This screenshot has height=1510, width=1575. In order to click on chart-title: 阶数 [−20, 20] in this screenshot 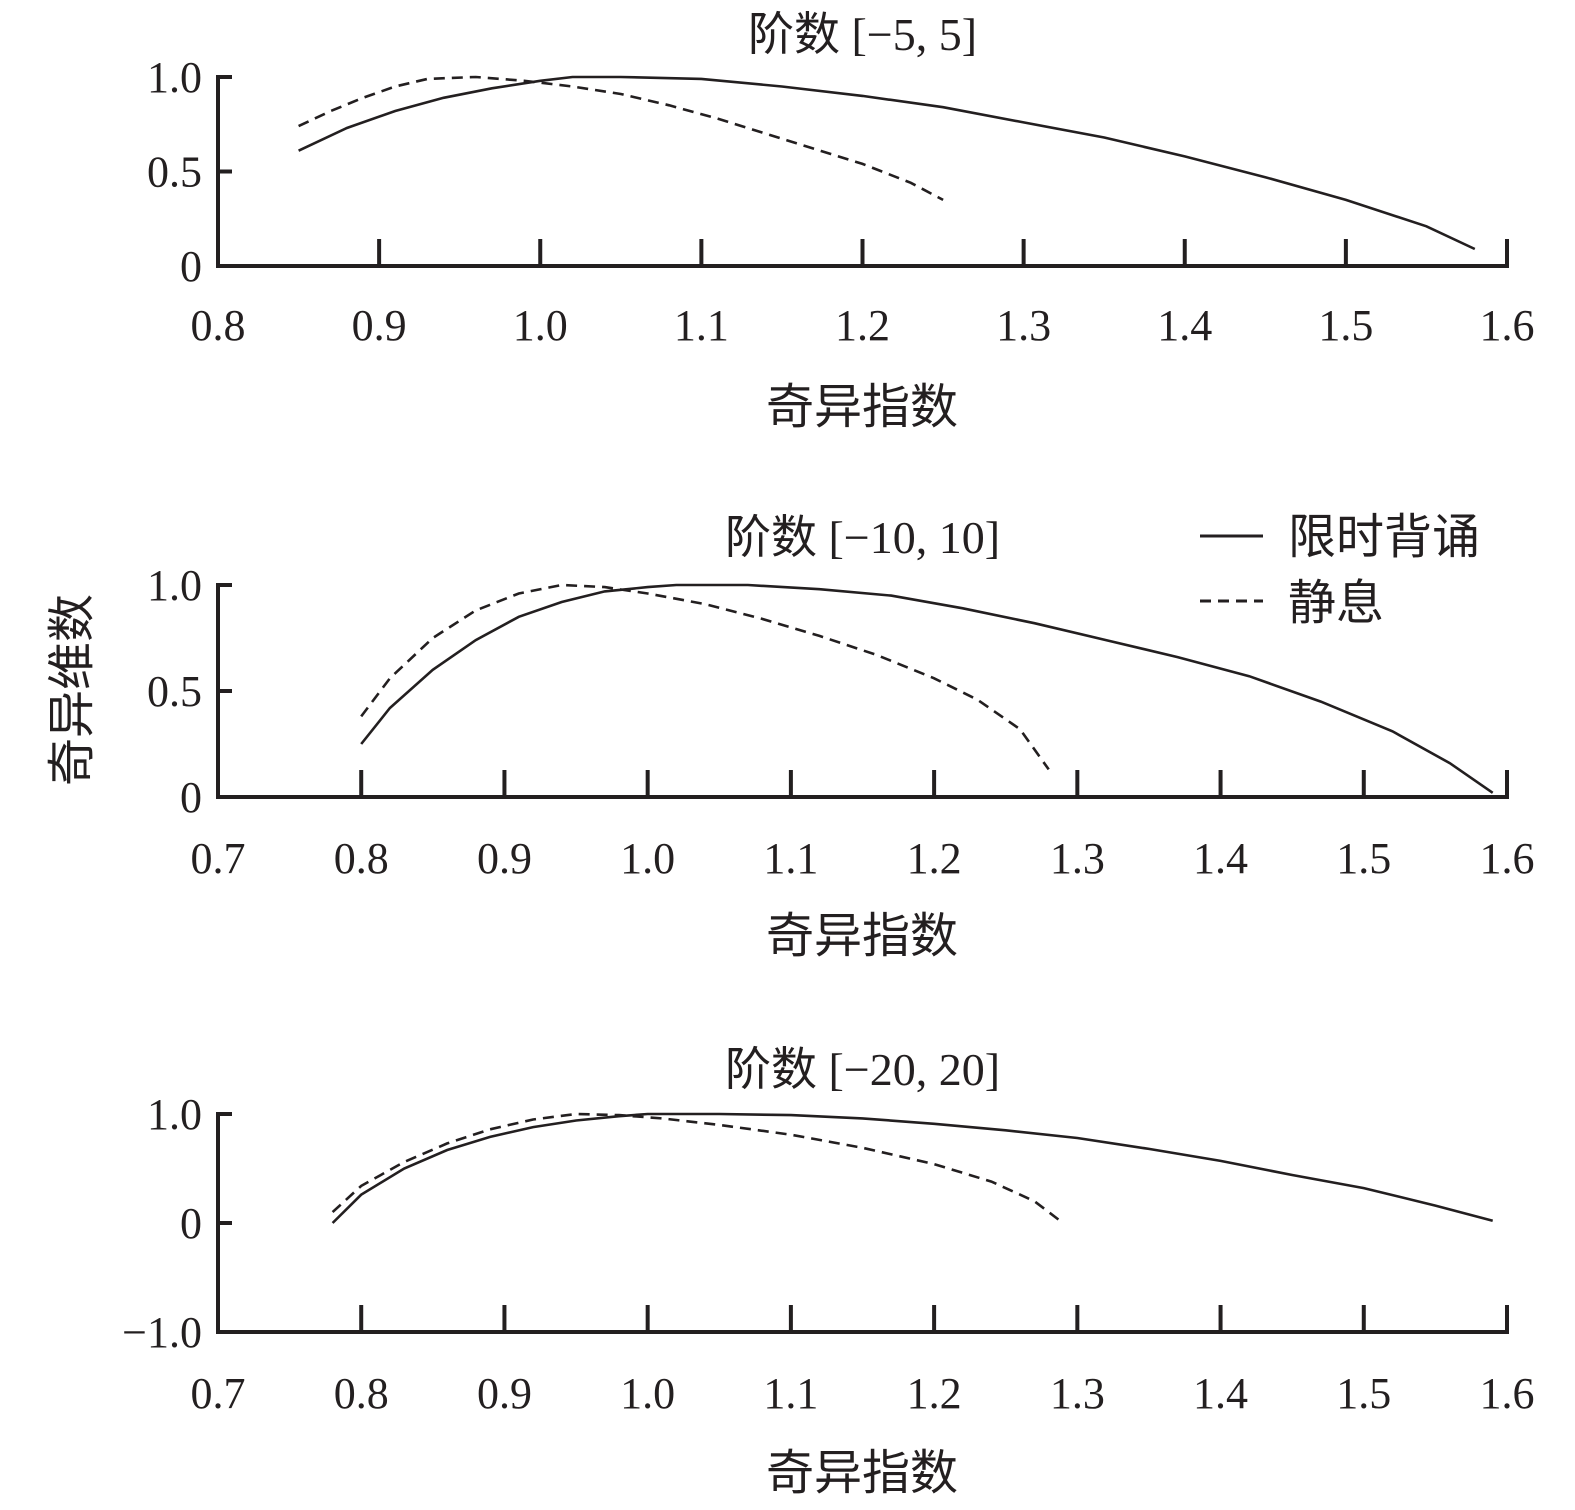, I will do `click(862, 1069)`.